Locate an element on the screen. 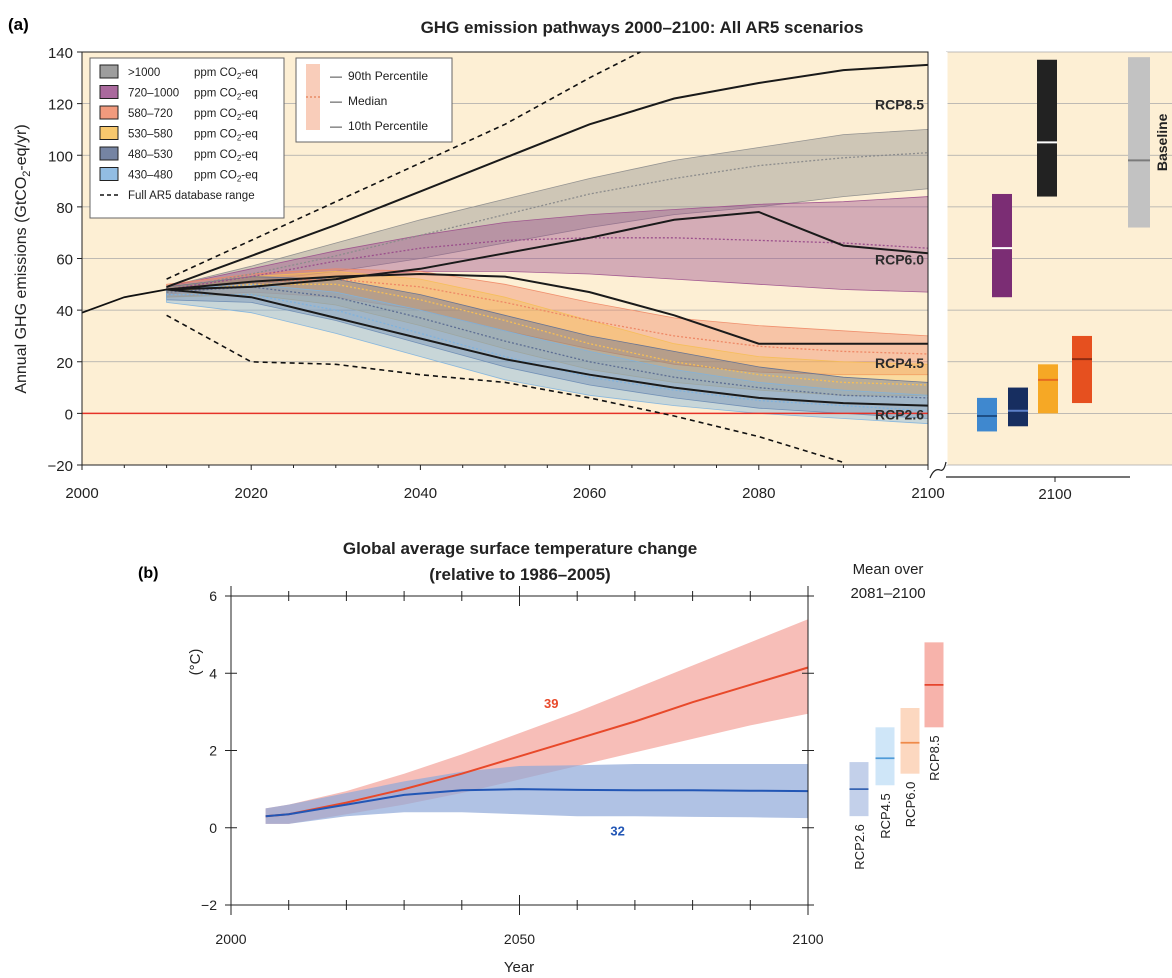 The height and width of the screenshot is (978, 1172). panel-b-side-title-line2: 2081–2100 is located at coordinates (887, 593).